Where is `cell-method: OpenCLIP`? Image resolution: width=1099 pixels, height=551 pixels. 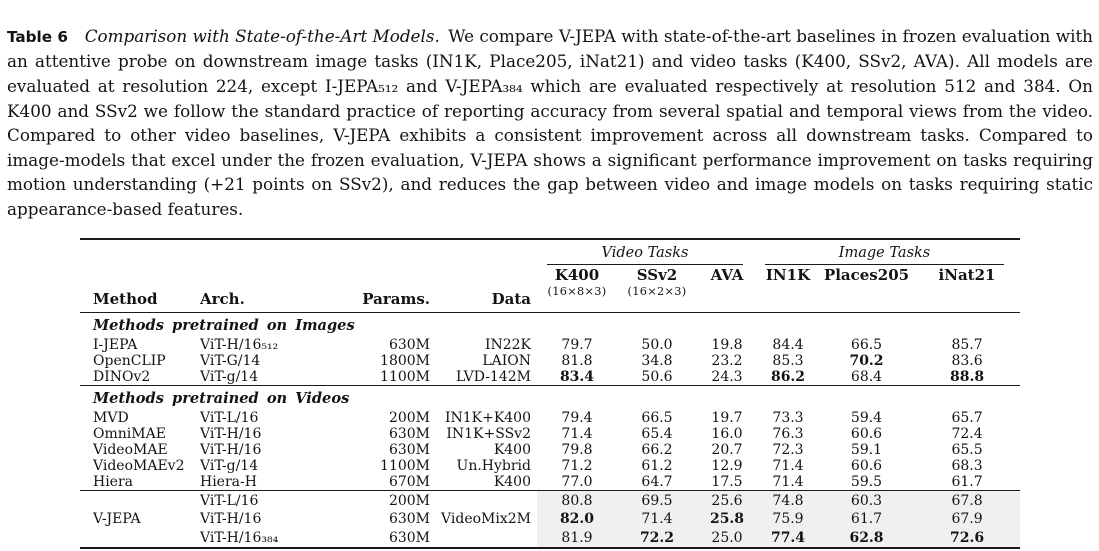 cell-method: OpenCLIP is located at coordinates (129, 361).